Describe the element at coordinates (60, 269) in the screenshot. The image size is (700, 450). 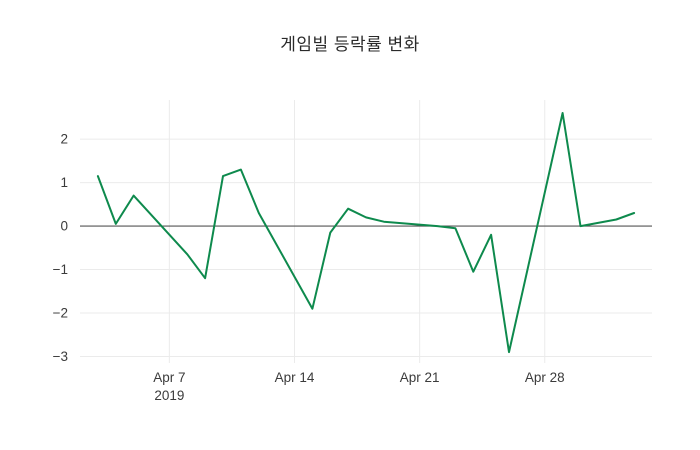
I see `y-tick-label: −1` at that location.